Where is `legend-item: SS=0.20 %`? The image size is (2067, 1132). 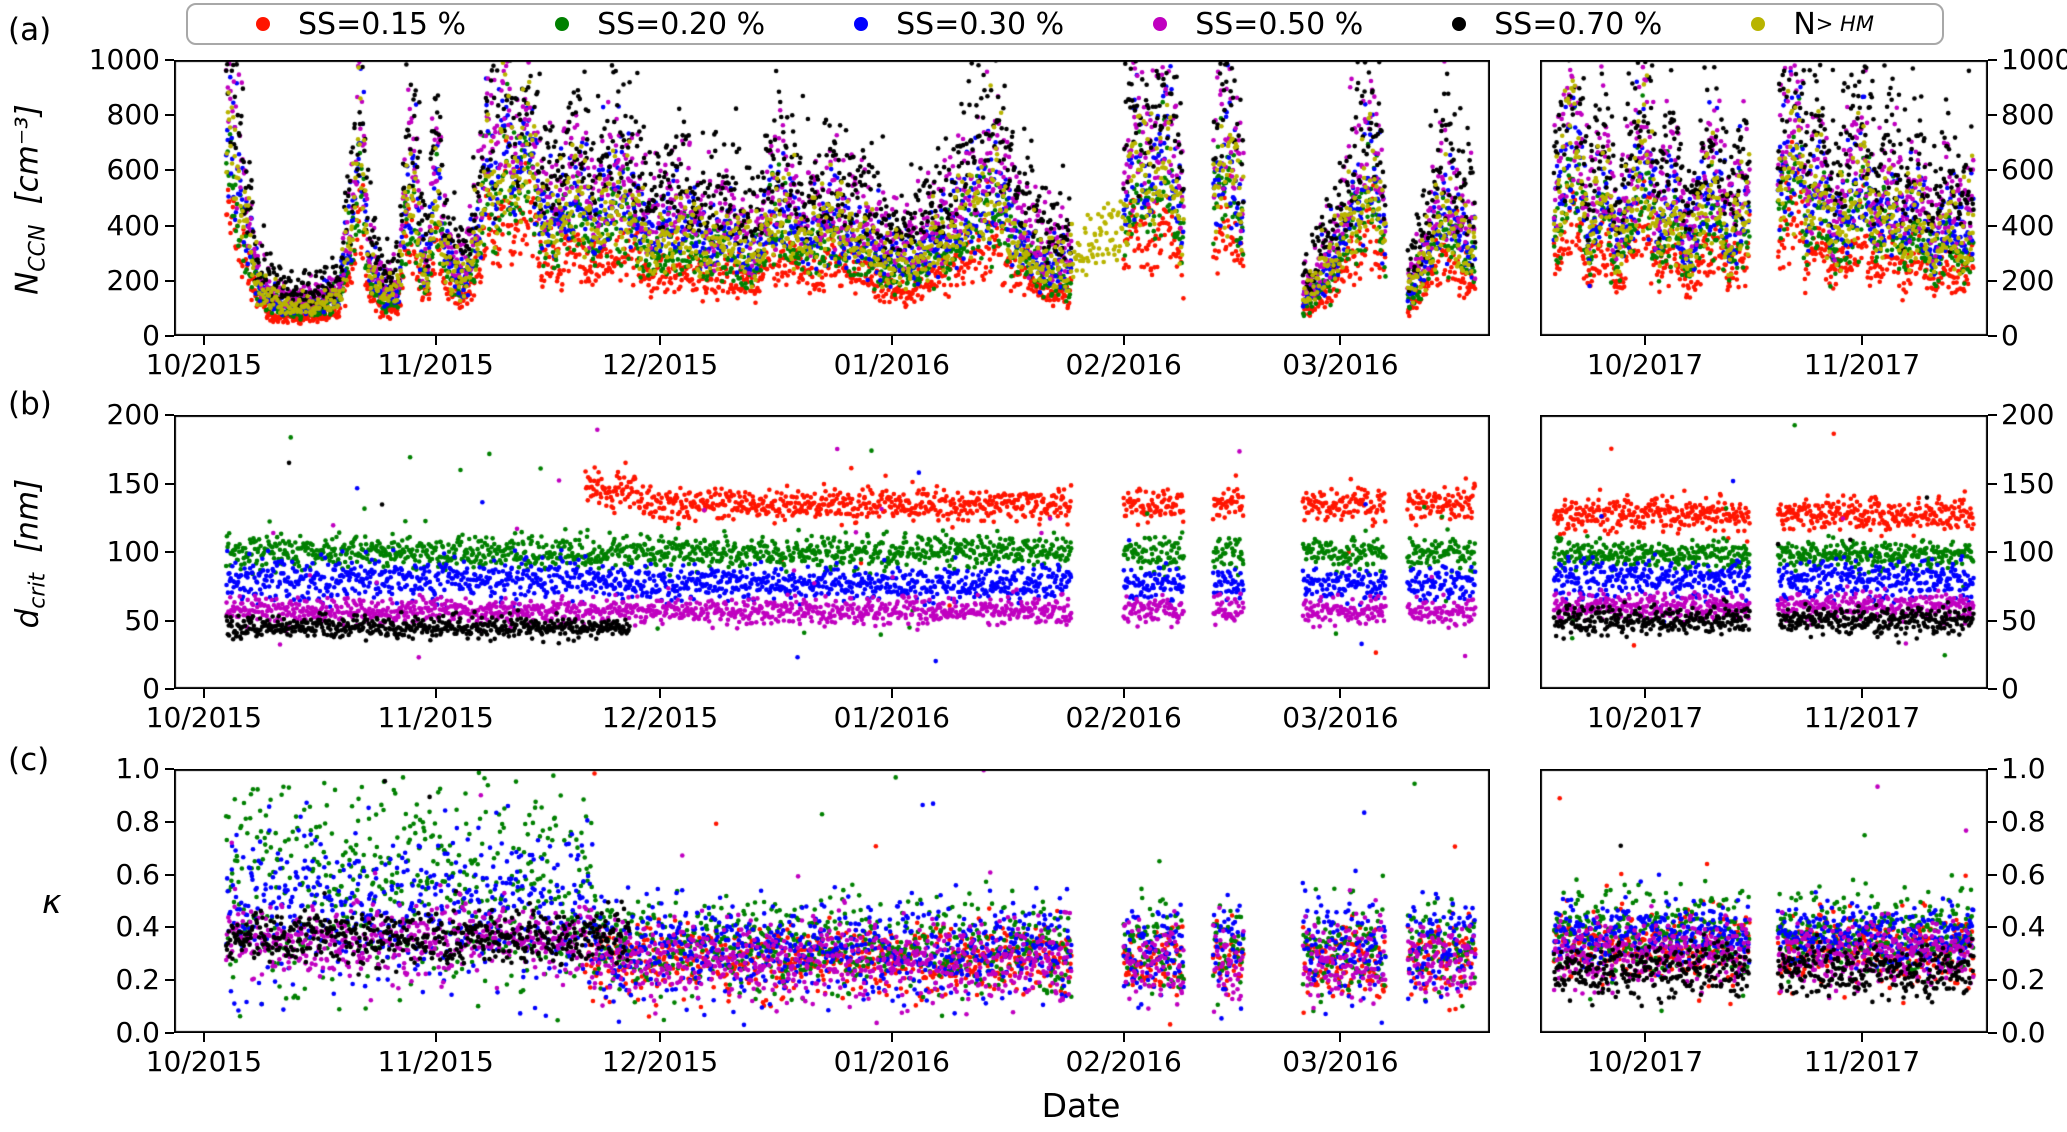
legend-item: SS=0.20 % is located at coordinates (660, 24).